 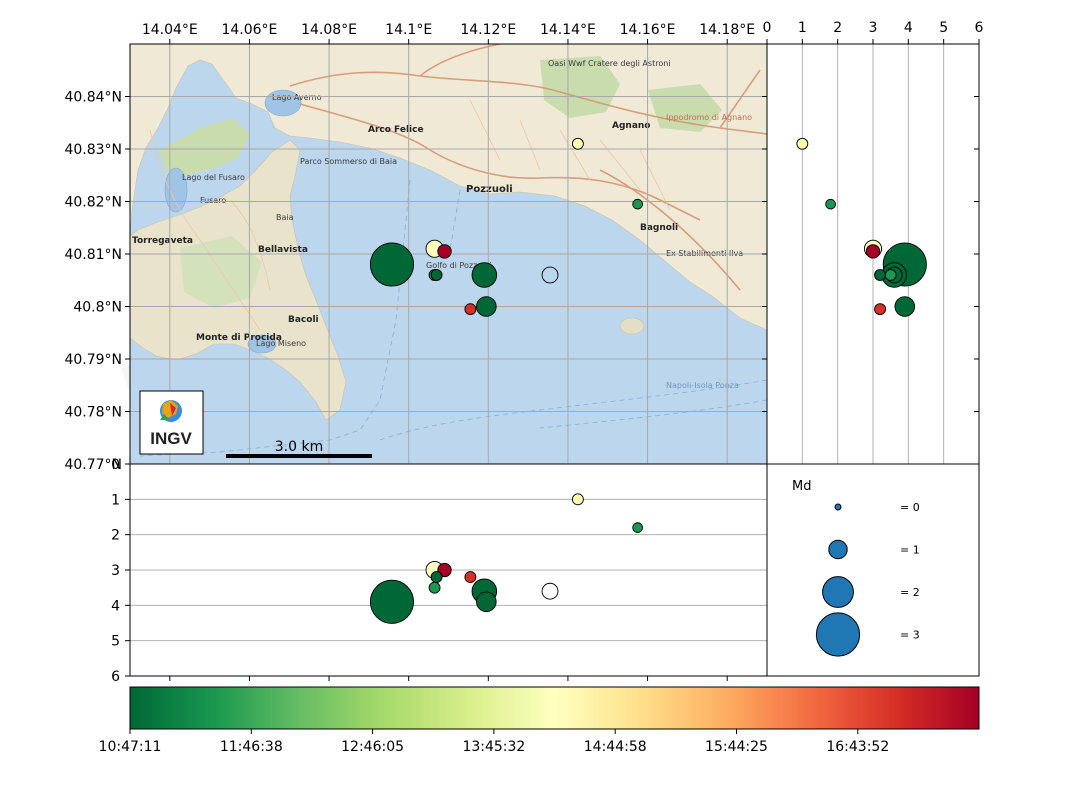 I want to click on colorbar-gradient, so click(x=554, y=708).